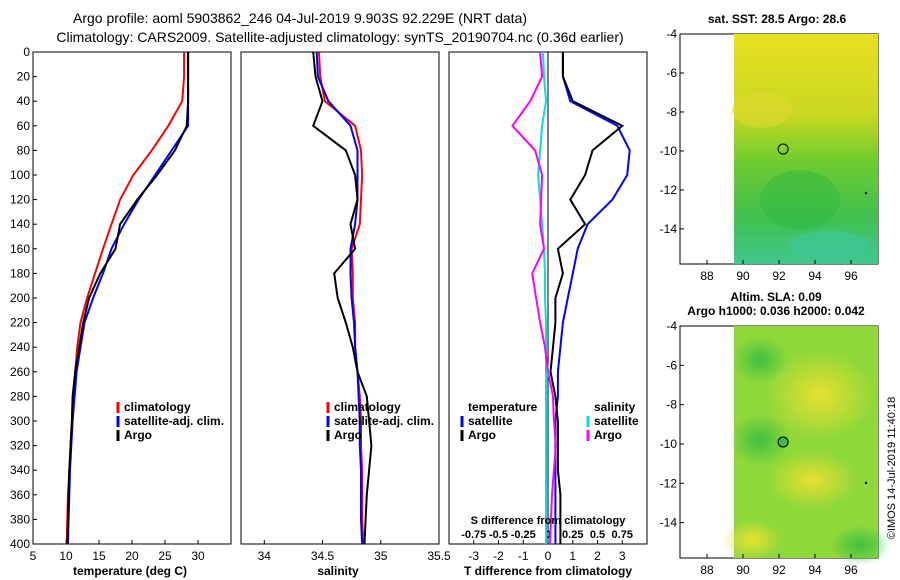 The width and height of the screenshot is (900, 580). What do you see at coordinates (866, 193) in the screenshot?
I see `sst-map-island` at bounding box center [866, 193].